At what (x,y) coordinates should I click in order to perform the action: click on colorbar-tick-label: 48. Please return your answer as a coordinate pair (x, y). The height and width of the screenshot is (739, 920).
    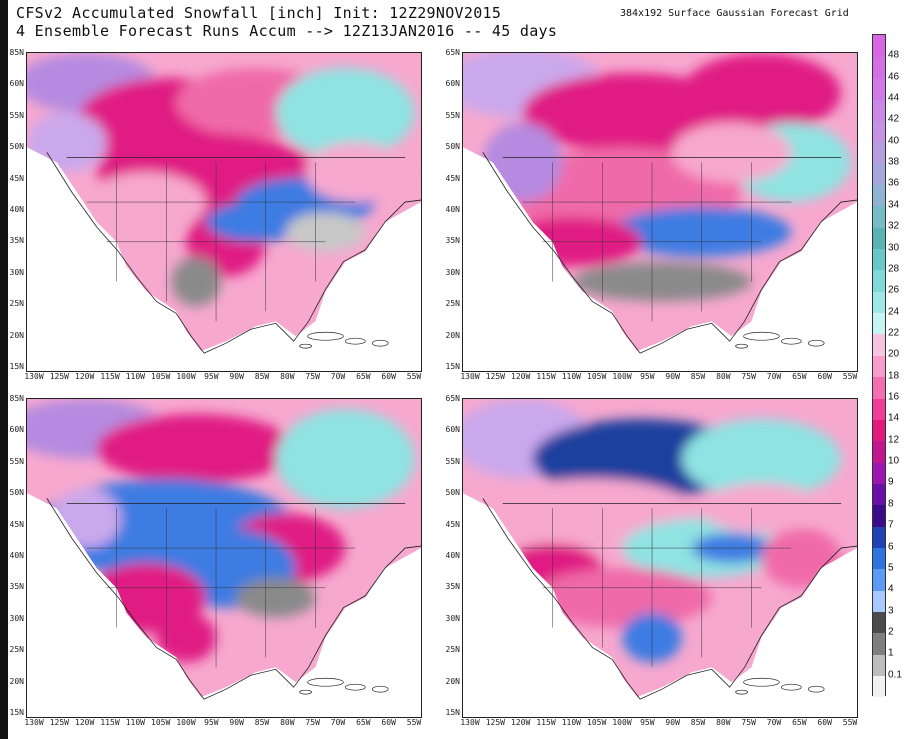
    Looking at the image, I should click on (894, 55).